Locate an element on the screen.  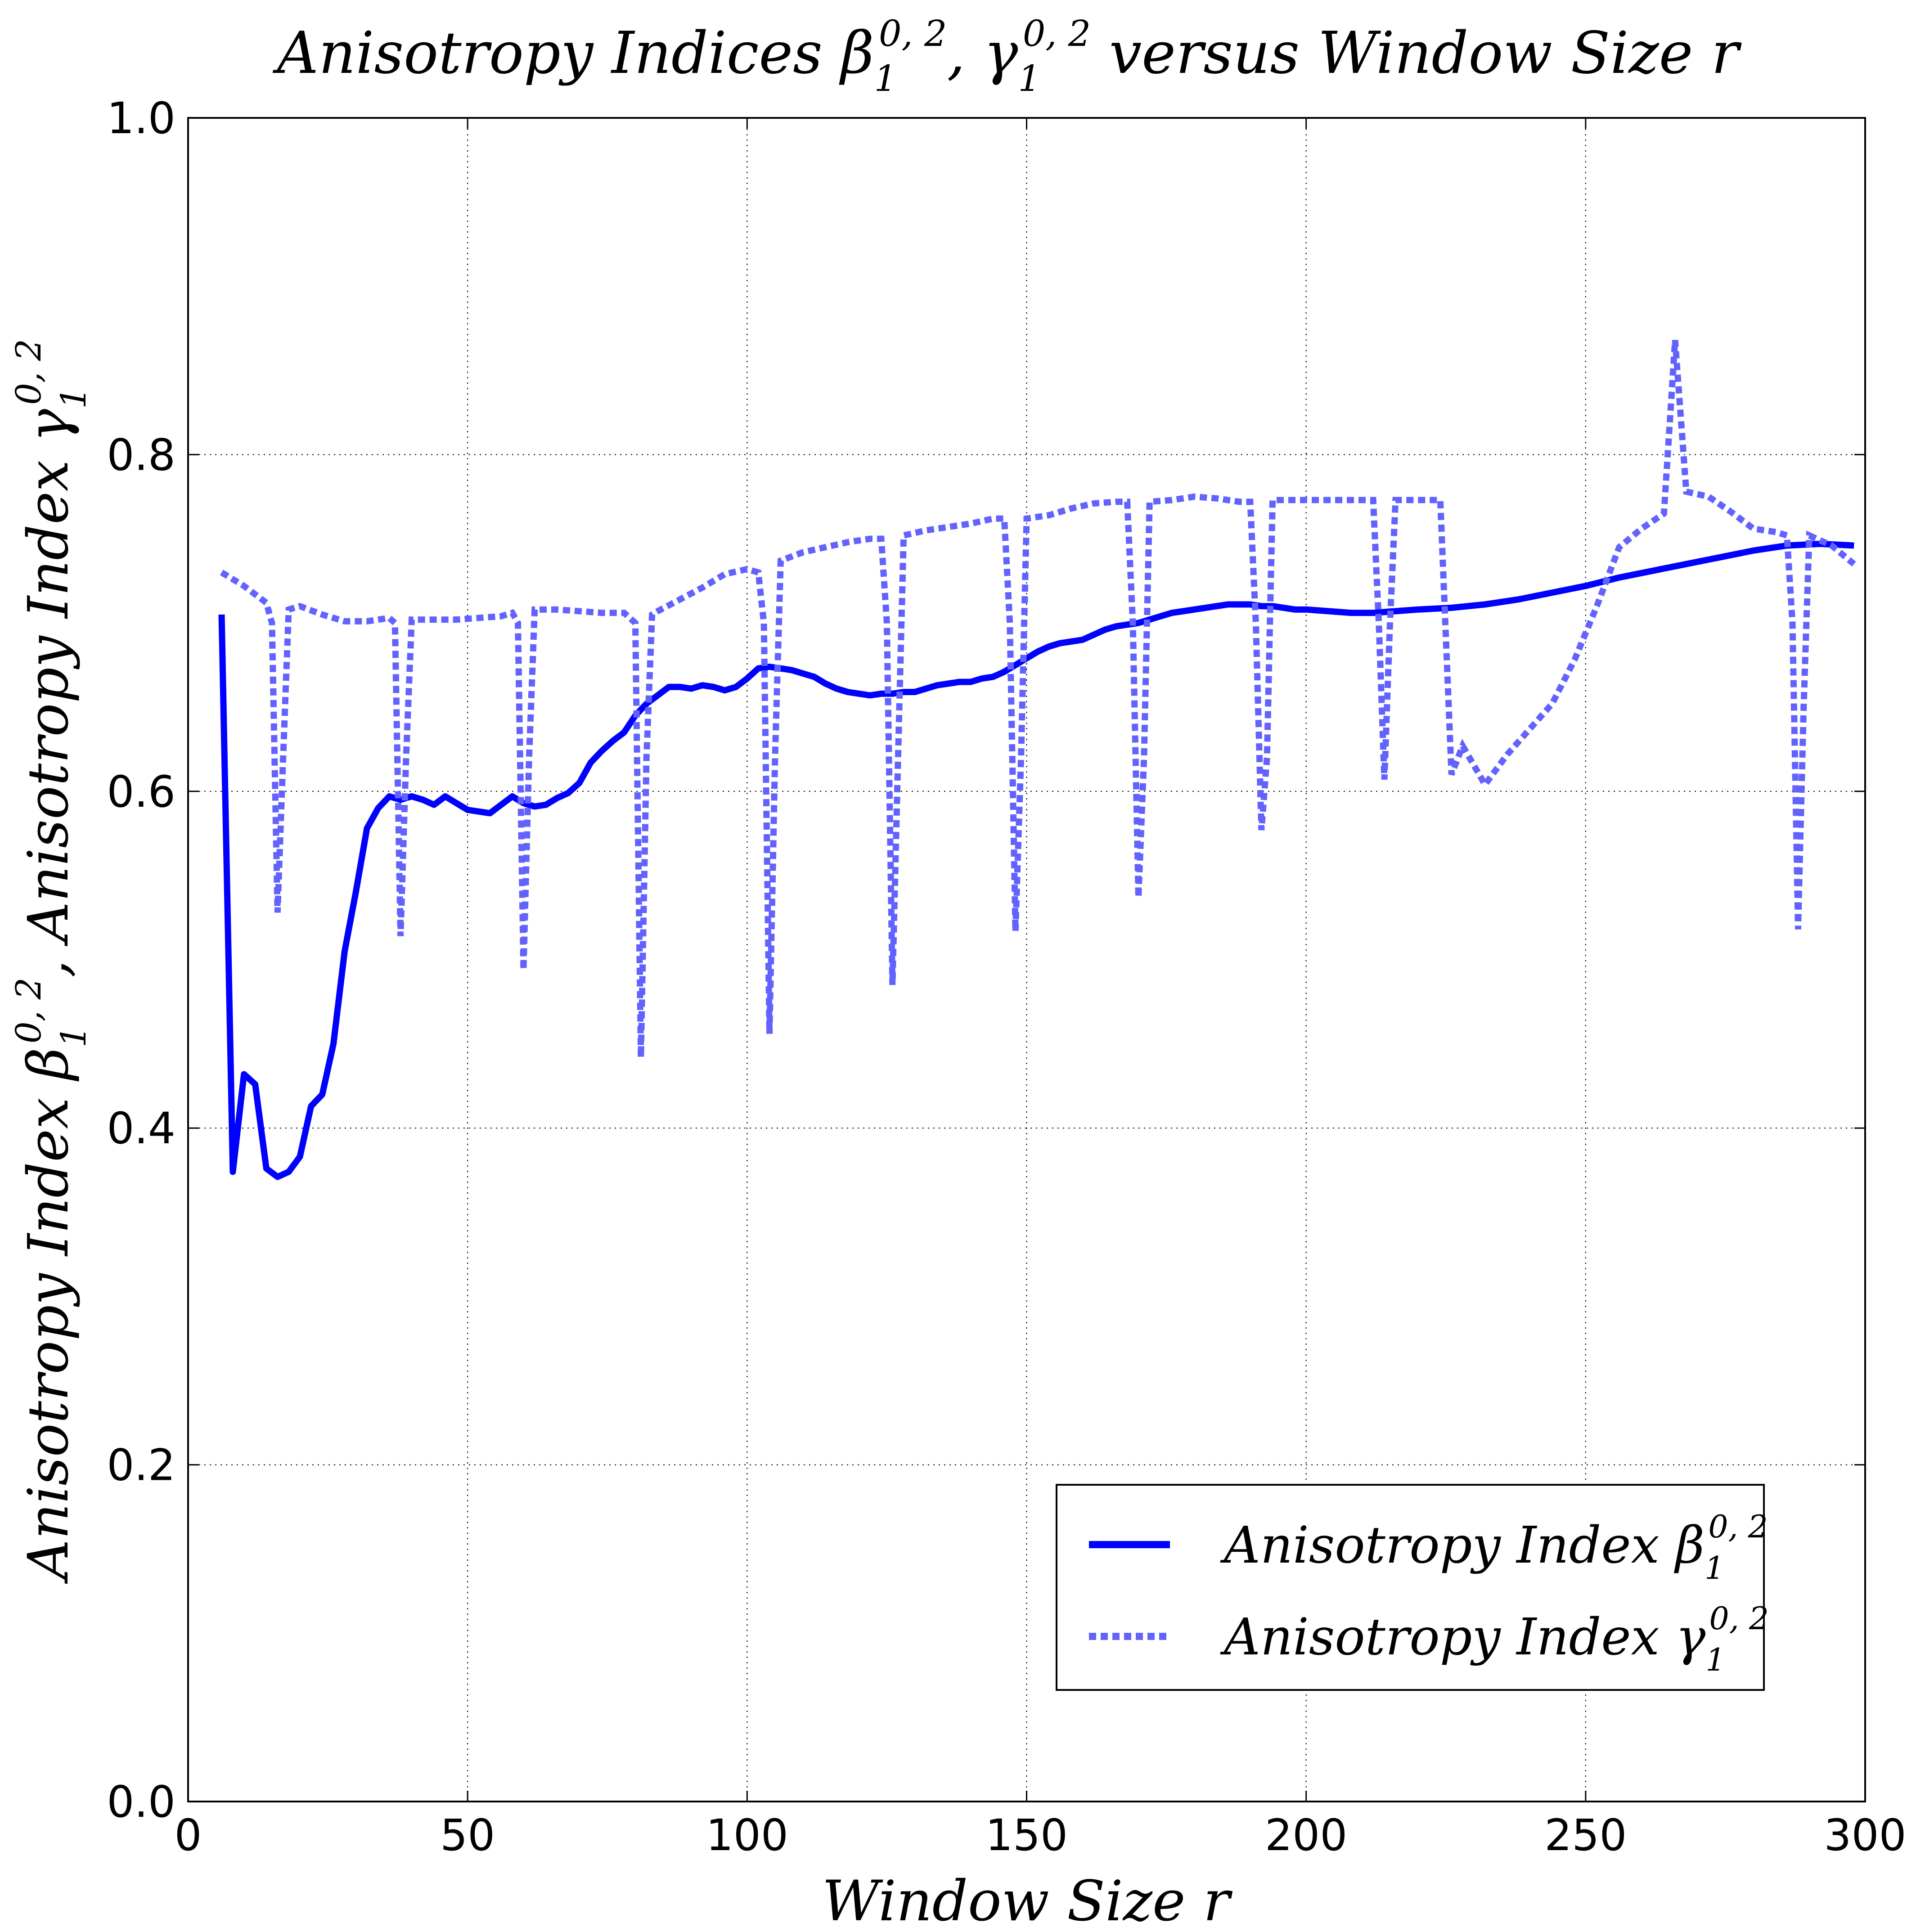
x-tick-label: 200 is located at coordinates (1306, 1835).